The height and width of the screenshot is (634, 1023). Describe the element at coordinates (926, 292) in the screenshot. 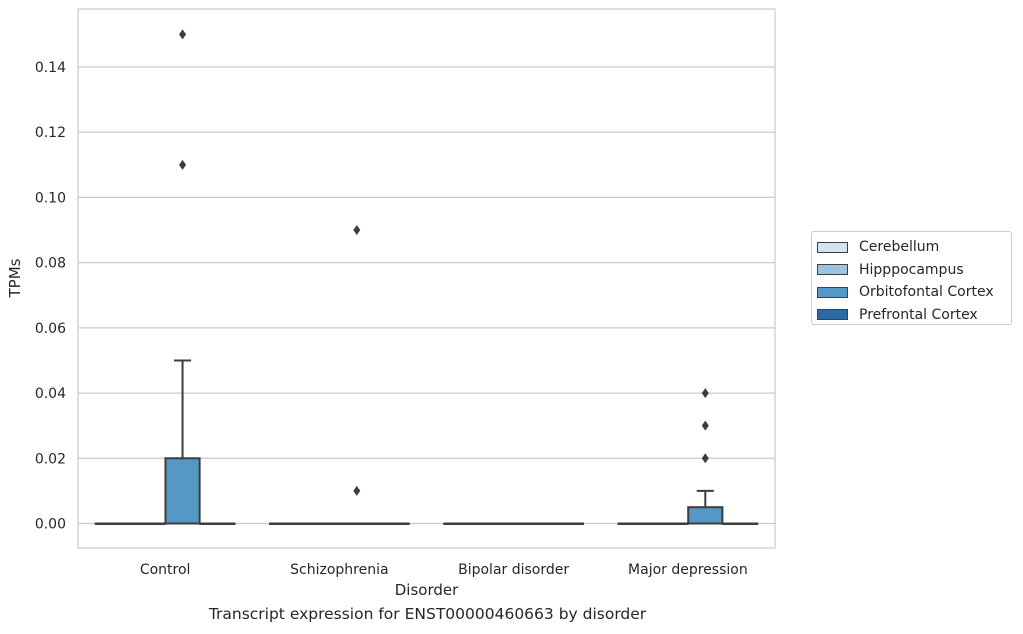

I see `legend-label: Orbitofontal Cortex` at that location.